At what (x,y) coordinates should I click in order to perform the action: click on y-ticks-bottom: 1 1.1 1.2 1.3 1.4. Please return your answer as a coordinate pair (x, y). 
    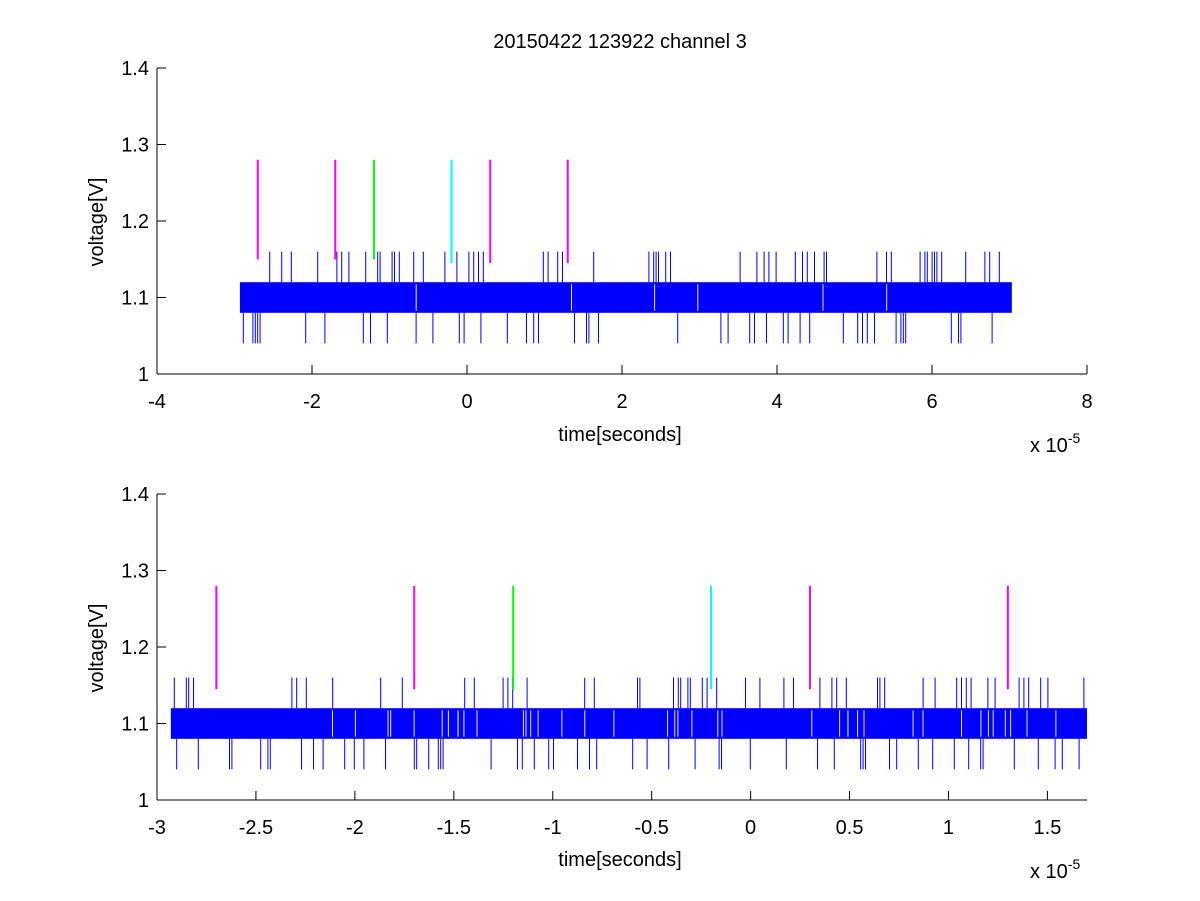
    Looking at the image, I should click on (143, 648).